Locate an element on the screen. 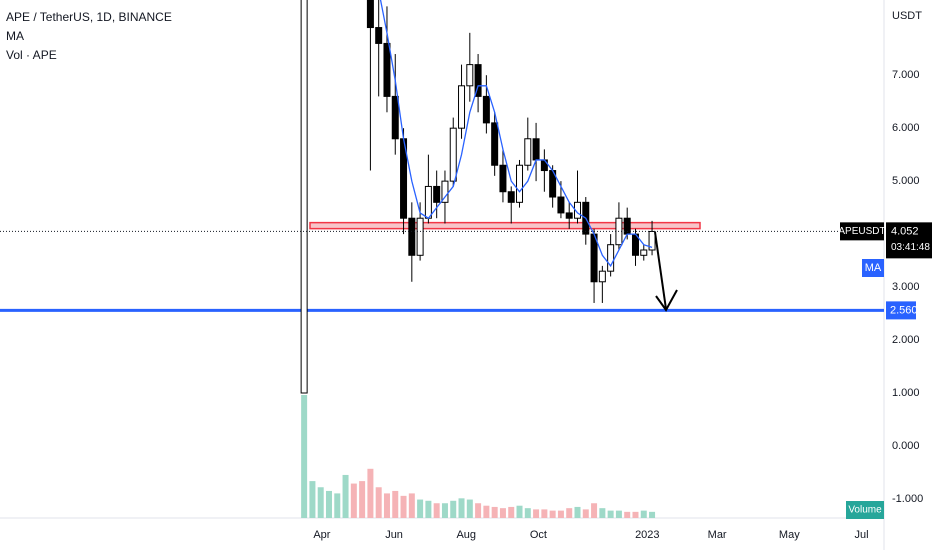 Image resolution: width=932 pixels, height=550 pixels. ma-line is located at coordinates (516, 134).